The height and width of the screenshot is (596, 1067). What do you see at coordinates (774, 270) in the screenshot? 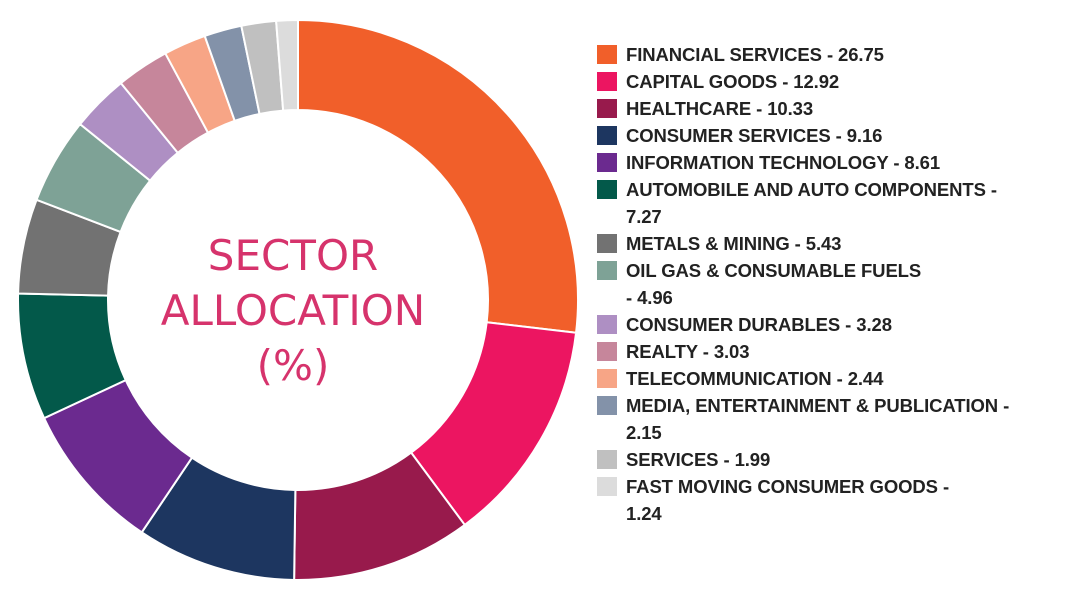
I see `legend-label: OIL GAS & CONSUMABLE FUELS` at bounding box center [774, 270].